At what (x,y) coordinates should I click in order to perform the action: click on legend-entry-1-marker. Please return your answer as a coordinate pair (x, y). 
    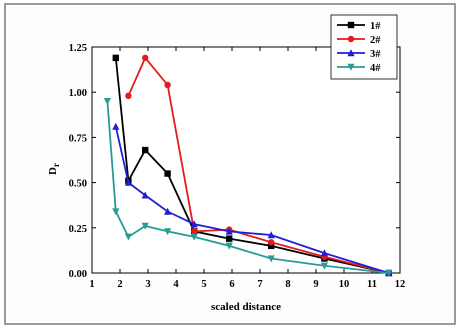
    Looking at the image, I should click on (351, 25).